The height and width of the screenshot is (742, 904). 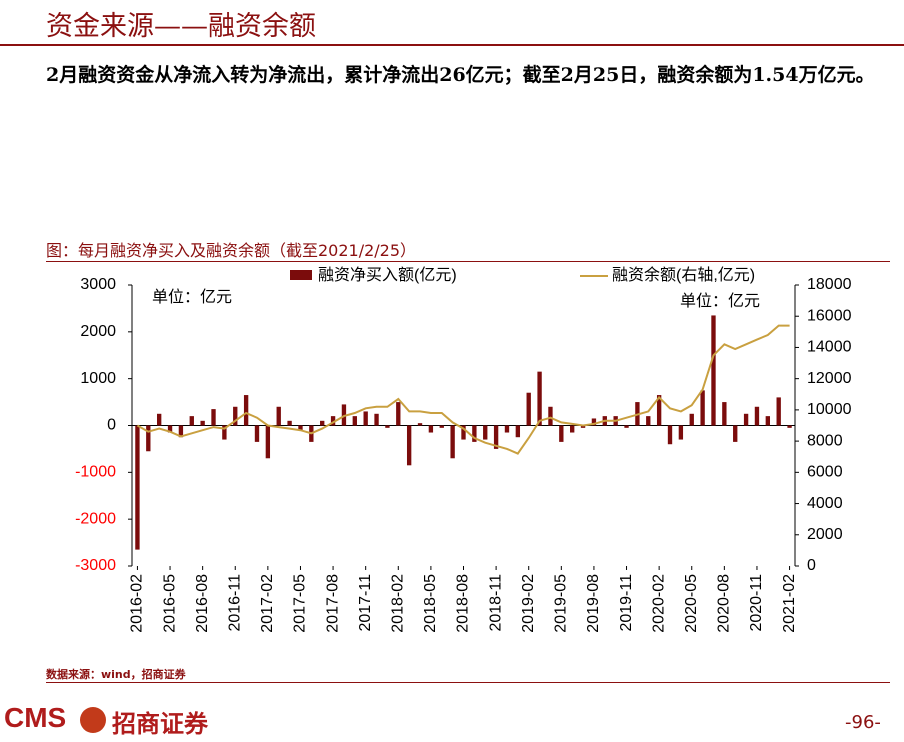 I want to click on y2-tick-label: 8000, so click(x=825, y=440).